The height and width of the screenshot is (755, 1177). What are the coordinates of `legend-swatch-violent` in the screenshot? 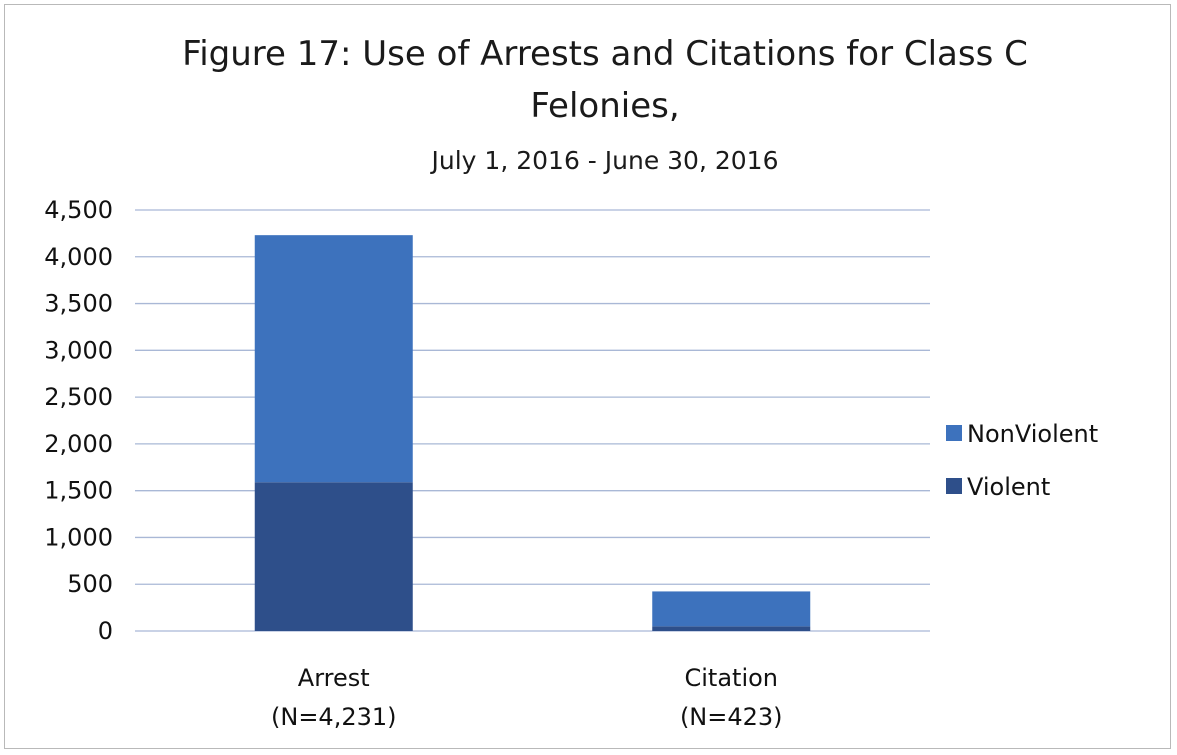 It's located at (954, 486).